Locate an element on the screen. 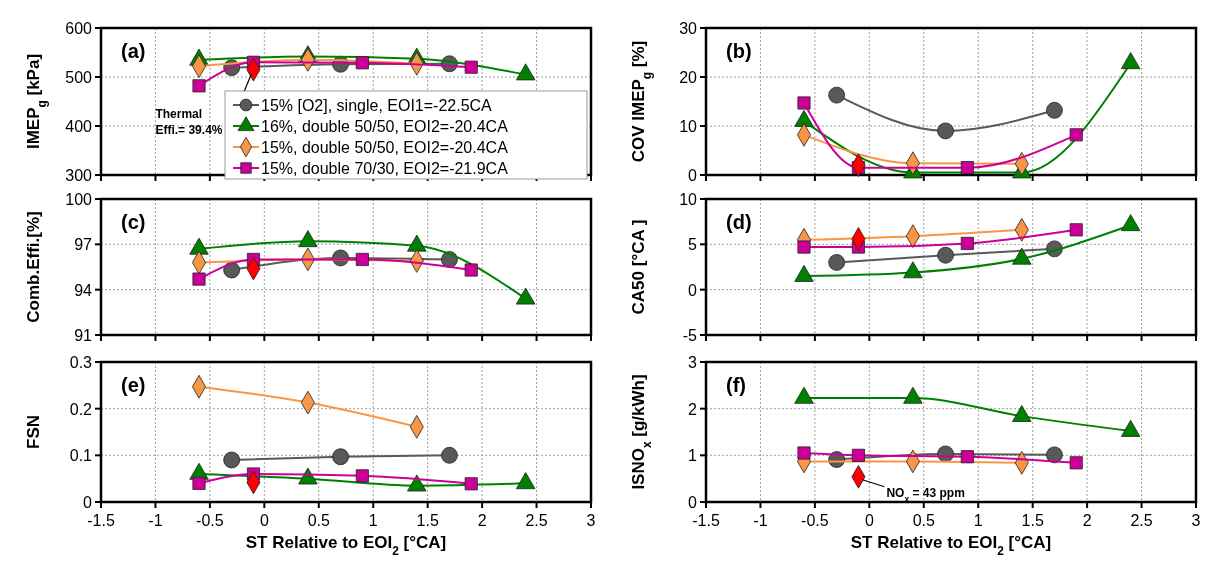 The height and width of the screenshot is (562, 1210). text: (b) is located at coordinates (739, 51).